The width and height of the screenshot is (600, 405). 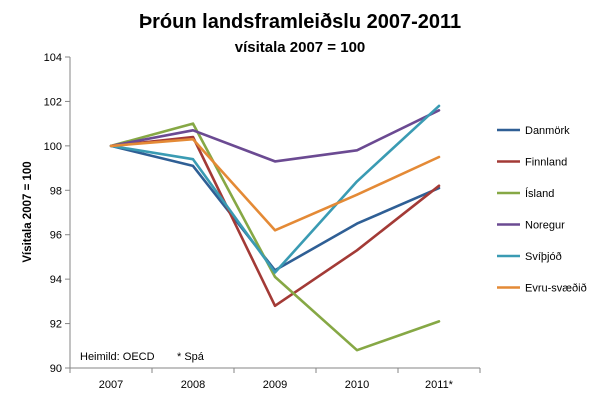 I want to click on x-tick-label: 2007, so click(x=111, y=385).